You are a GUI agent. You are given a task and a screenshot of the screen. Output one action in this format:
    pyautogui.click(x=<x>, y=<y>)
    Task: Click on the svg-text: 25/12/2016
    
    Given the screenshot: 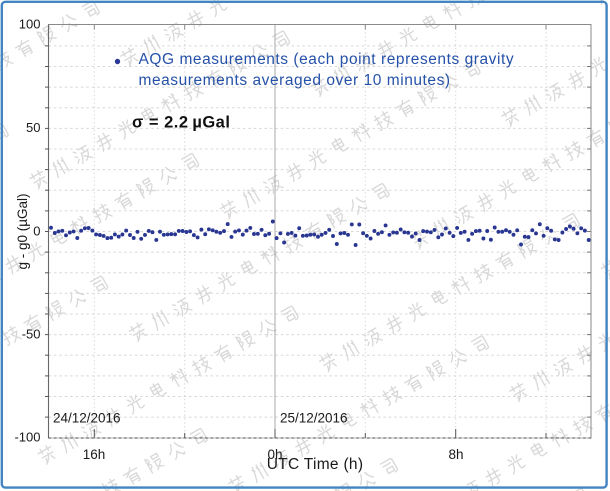 What is the action you would take?
    pyautogui.click(x=314, y=418)
    